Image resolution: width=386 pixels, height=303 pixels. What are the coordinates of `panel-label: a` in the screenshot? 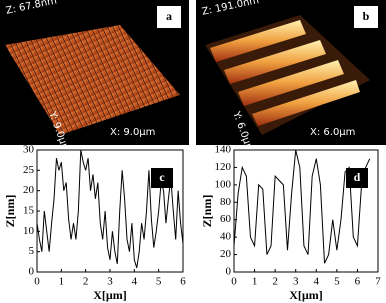 It's located at (169, 16).